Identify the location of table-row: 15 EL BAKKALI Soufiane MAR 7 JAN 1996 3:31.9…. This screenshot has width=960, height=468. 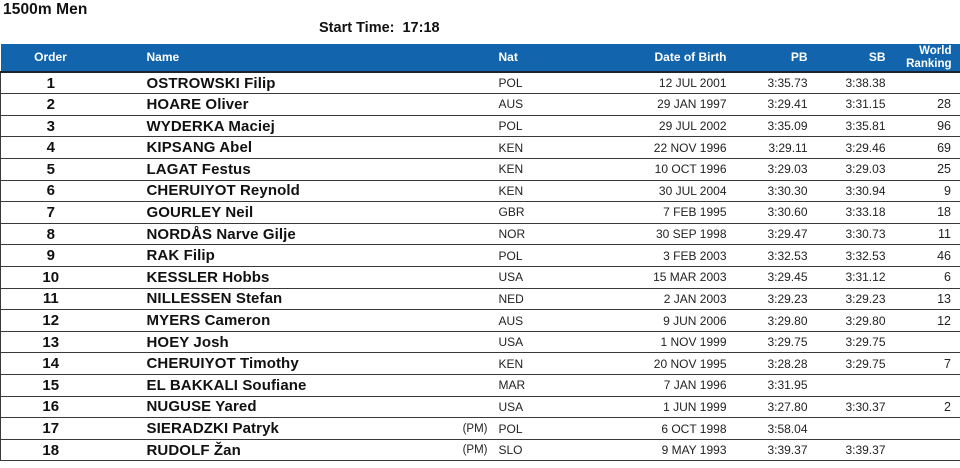
(480, 385).